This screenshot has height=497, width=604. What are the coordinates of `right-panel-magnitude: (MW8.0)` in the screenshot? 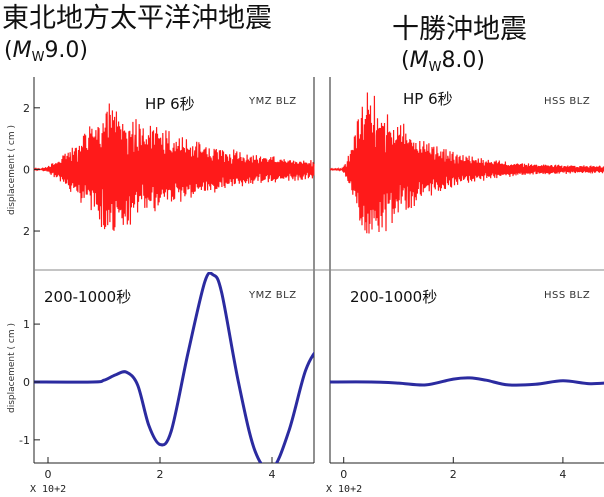 It's located at (443, 61).